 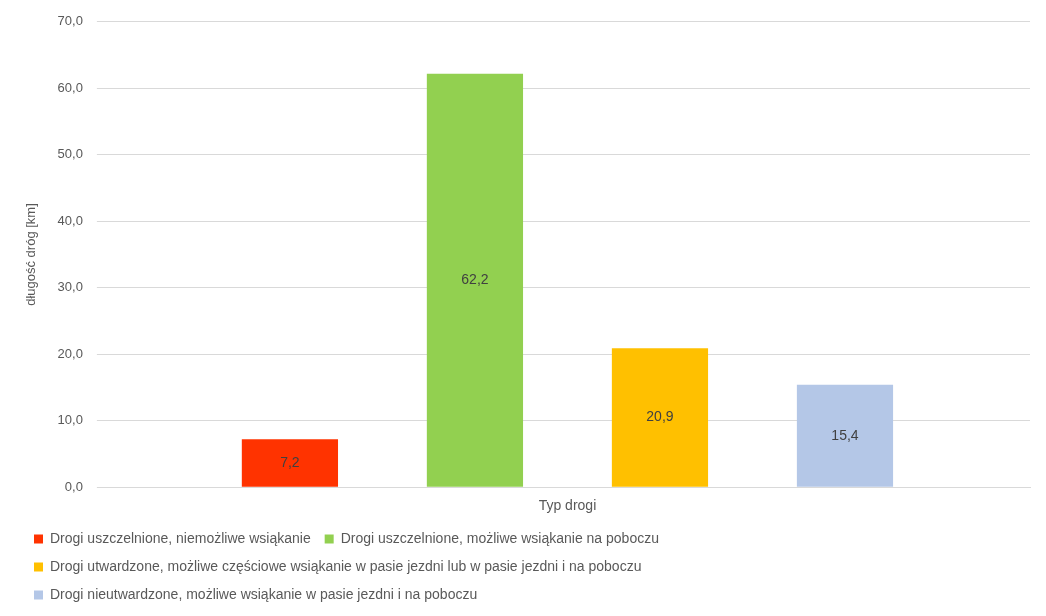 I want to click on y-tick-label: 30,0, so click(x=70, y=287).